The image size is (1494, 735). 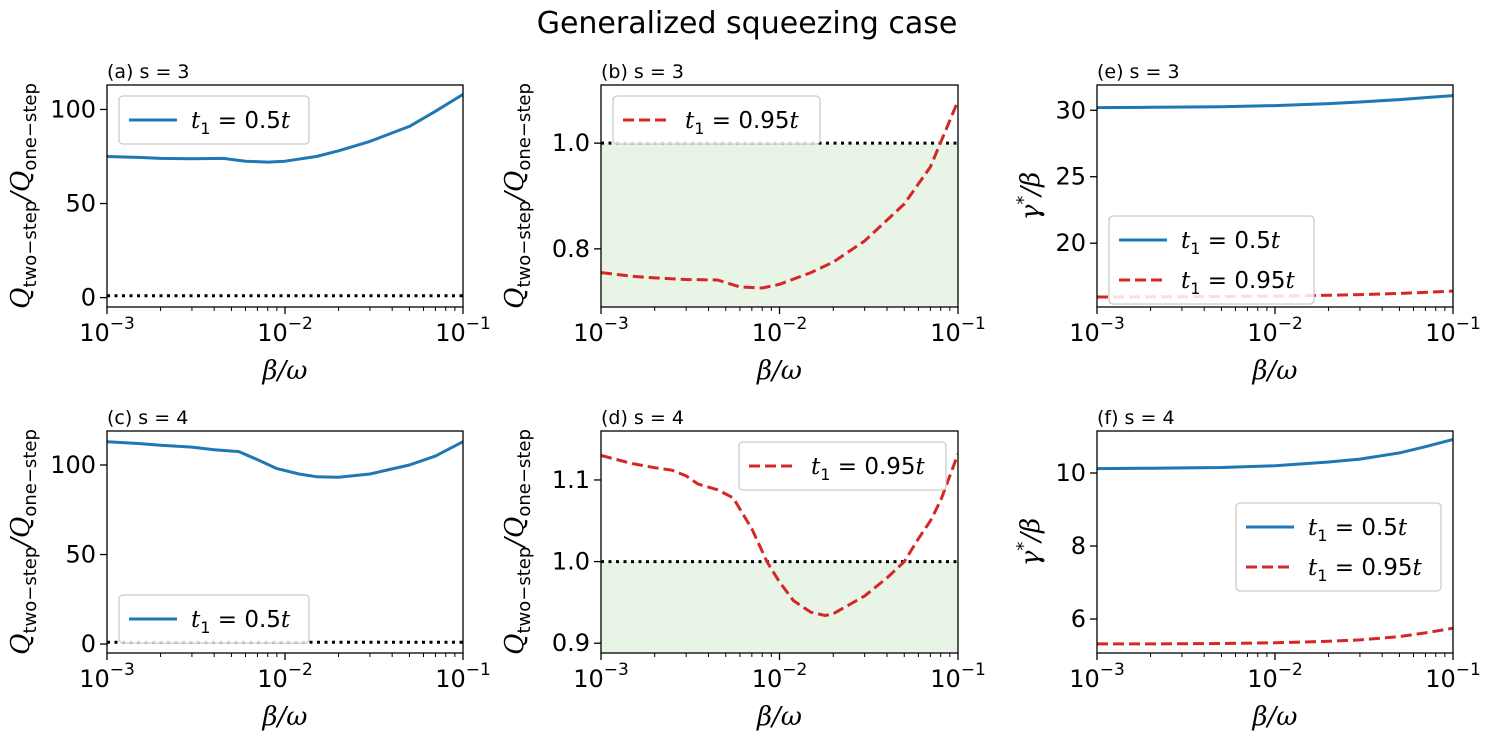 I want to click on y-tick-label: 0.9, so click(x=571, y=643).